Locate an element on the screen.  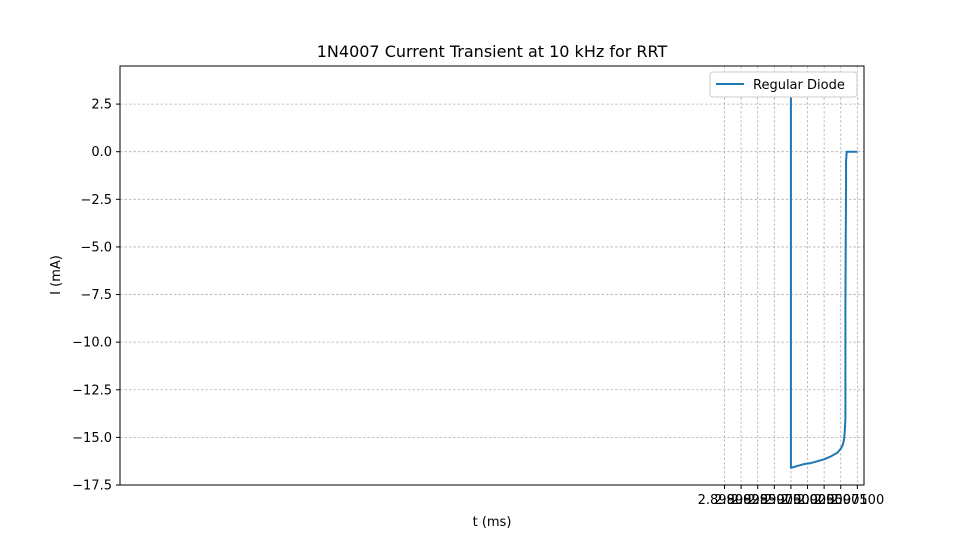
x-tick-label: 2.90050 is located at coordinates (824, 500).